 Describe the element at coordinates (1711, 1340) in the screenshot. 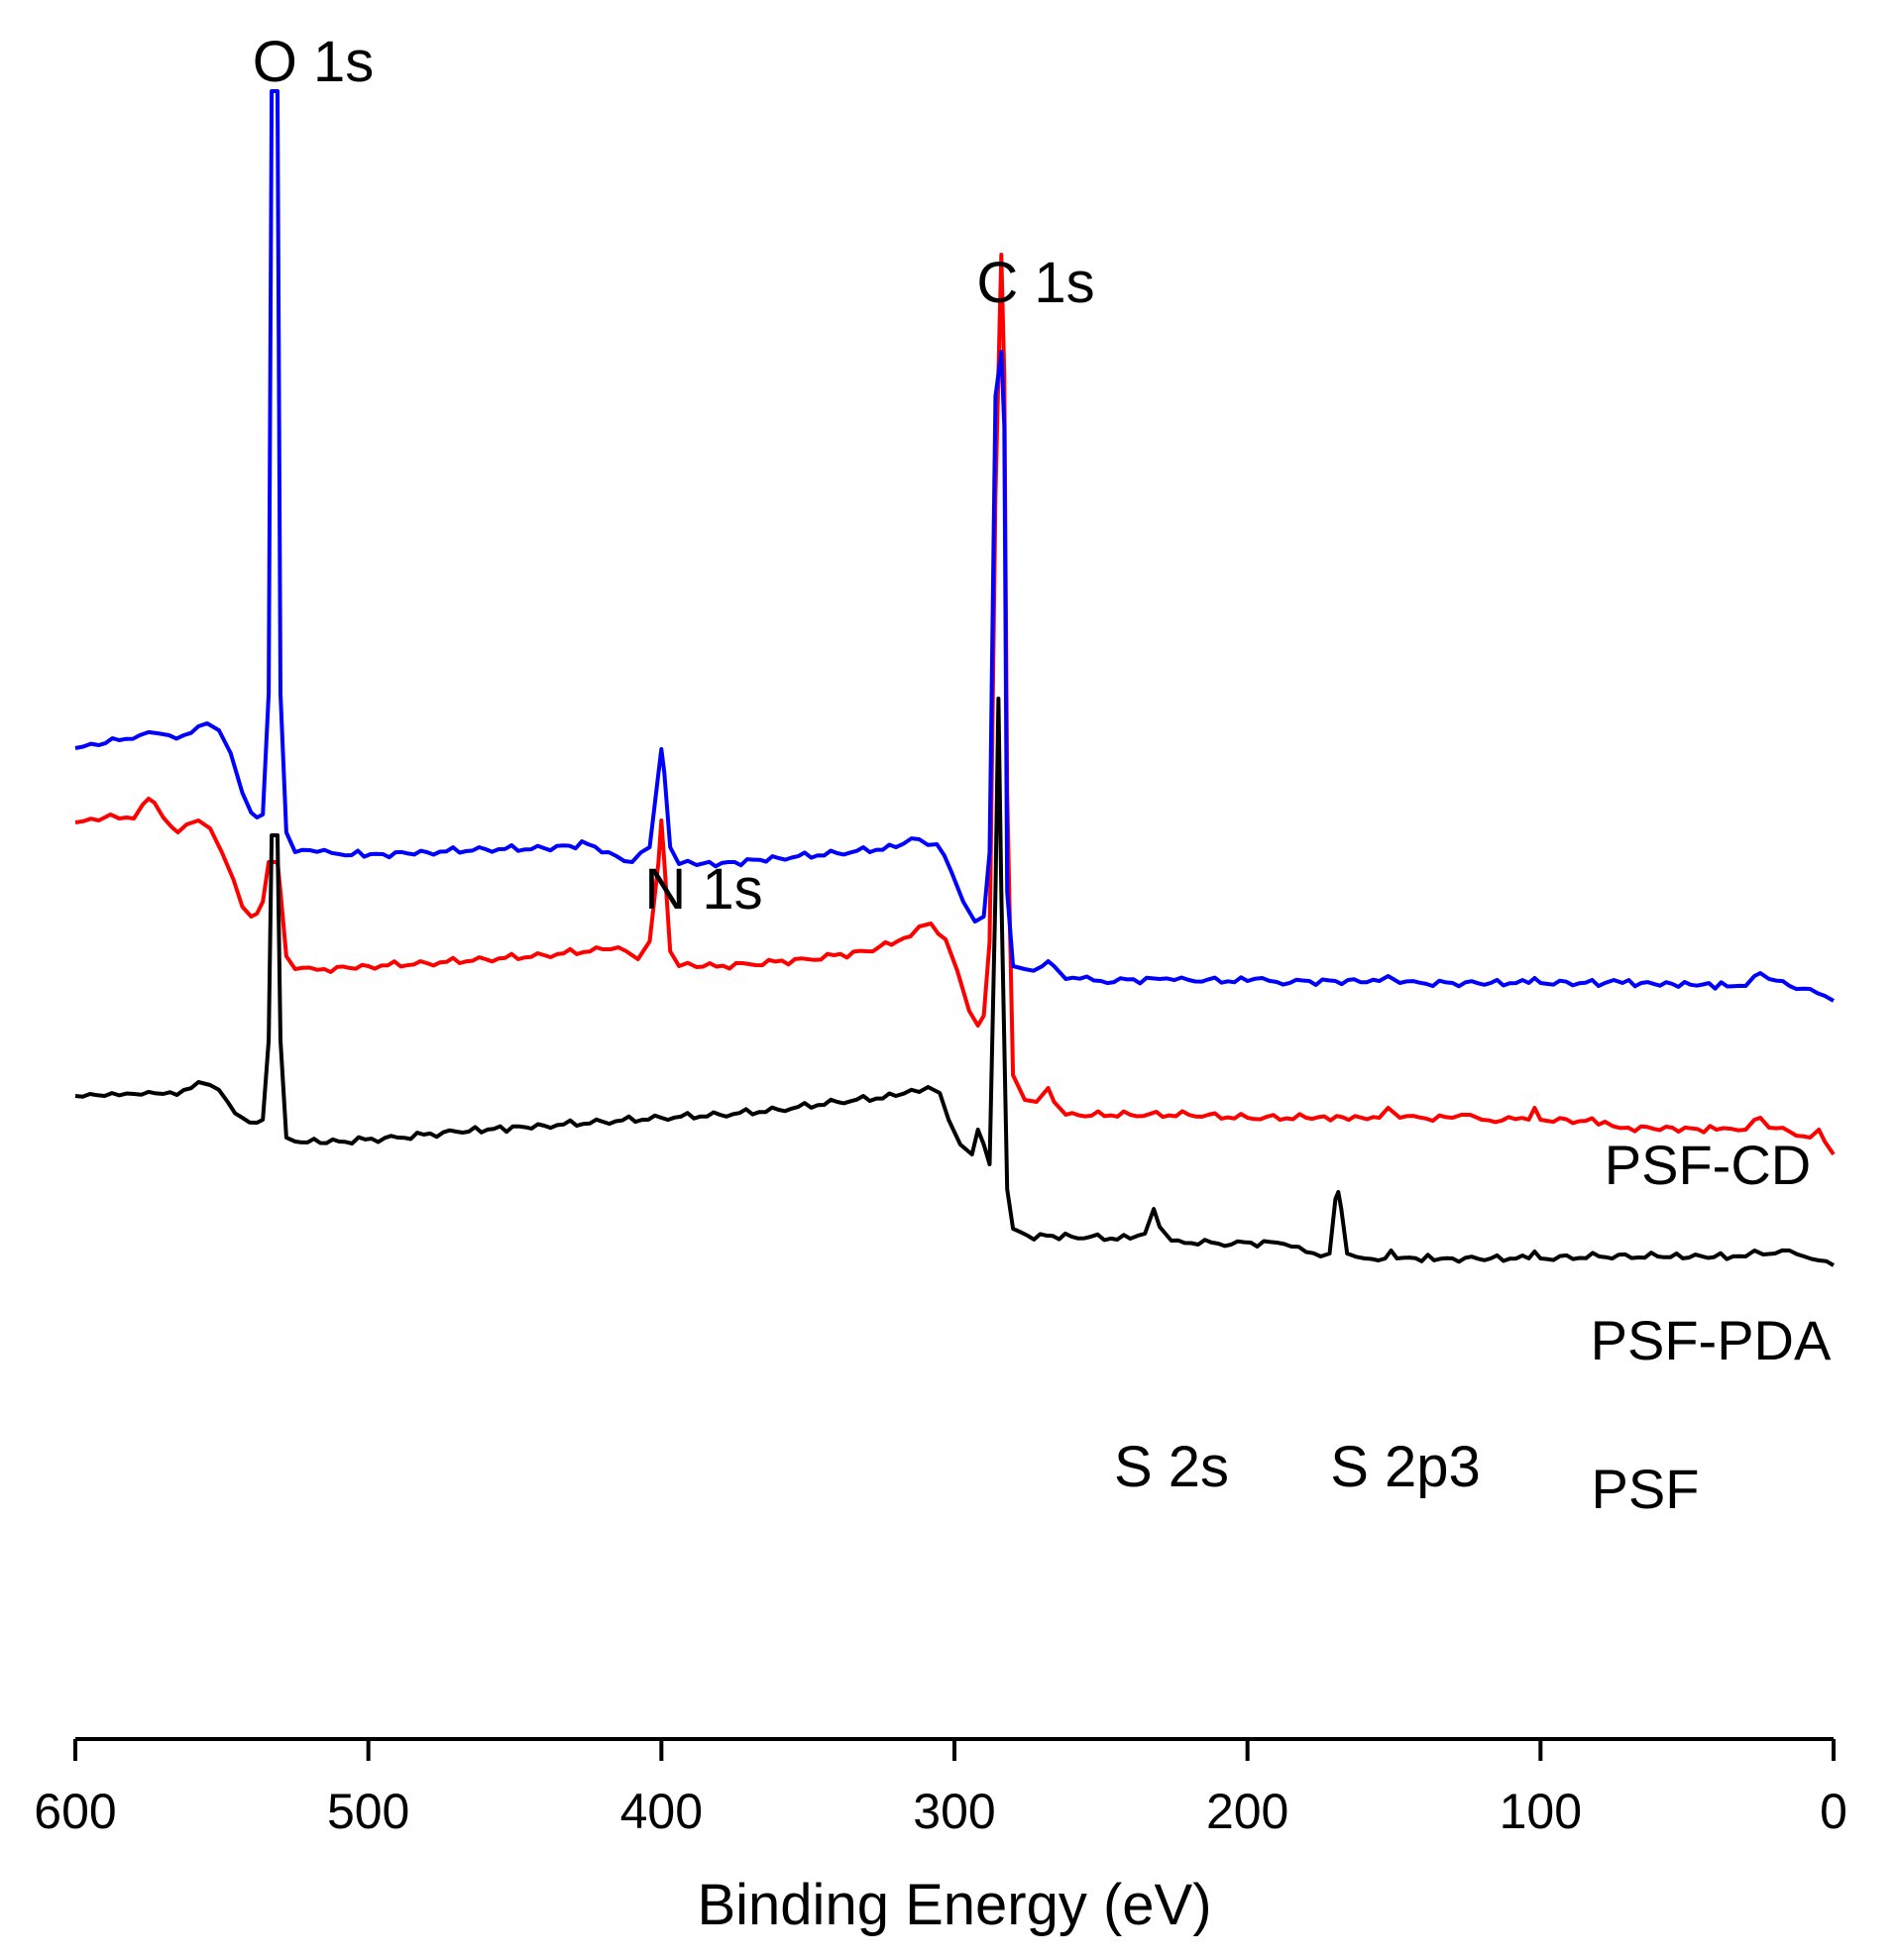

I see `series-label-psf-pda: PSF-PDA` at that location.